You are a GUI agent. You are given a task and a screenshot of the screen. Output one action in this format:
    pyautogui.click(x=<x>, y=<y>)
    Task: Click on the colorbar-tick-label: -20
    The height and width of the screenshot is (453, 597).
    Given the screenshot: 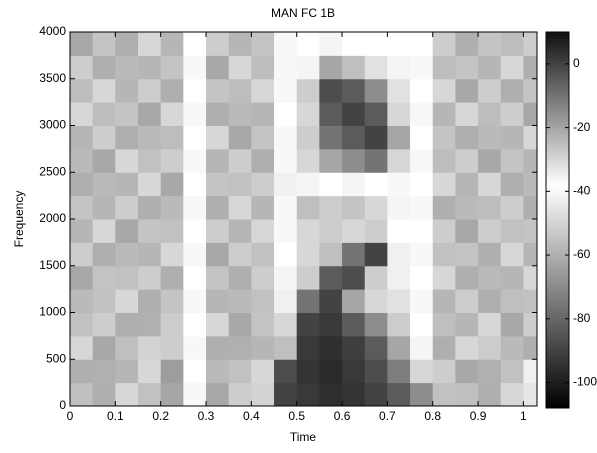 What is the action you would take?
    pyautogui.click(x=582, y=127)
    